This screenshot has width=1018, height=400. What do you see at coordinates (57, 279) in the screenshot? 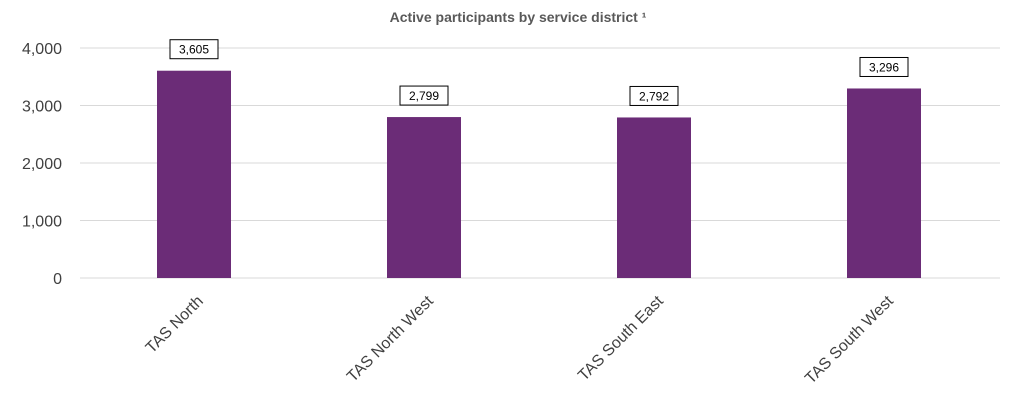
I see `y-tick-label: 0` at bounding box center [57, 279].